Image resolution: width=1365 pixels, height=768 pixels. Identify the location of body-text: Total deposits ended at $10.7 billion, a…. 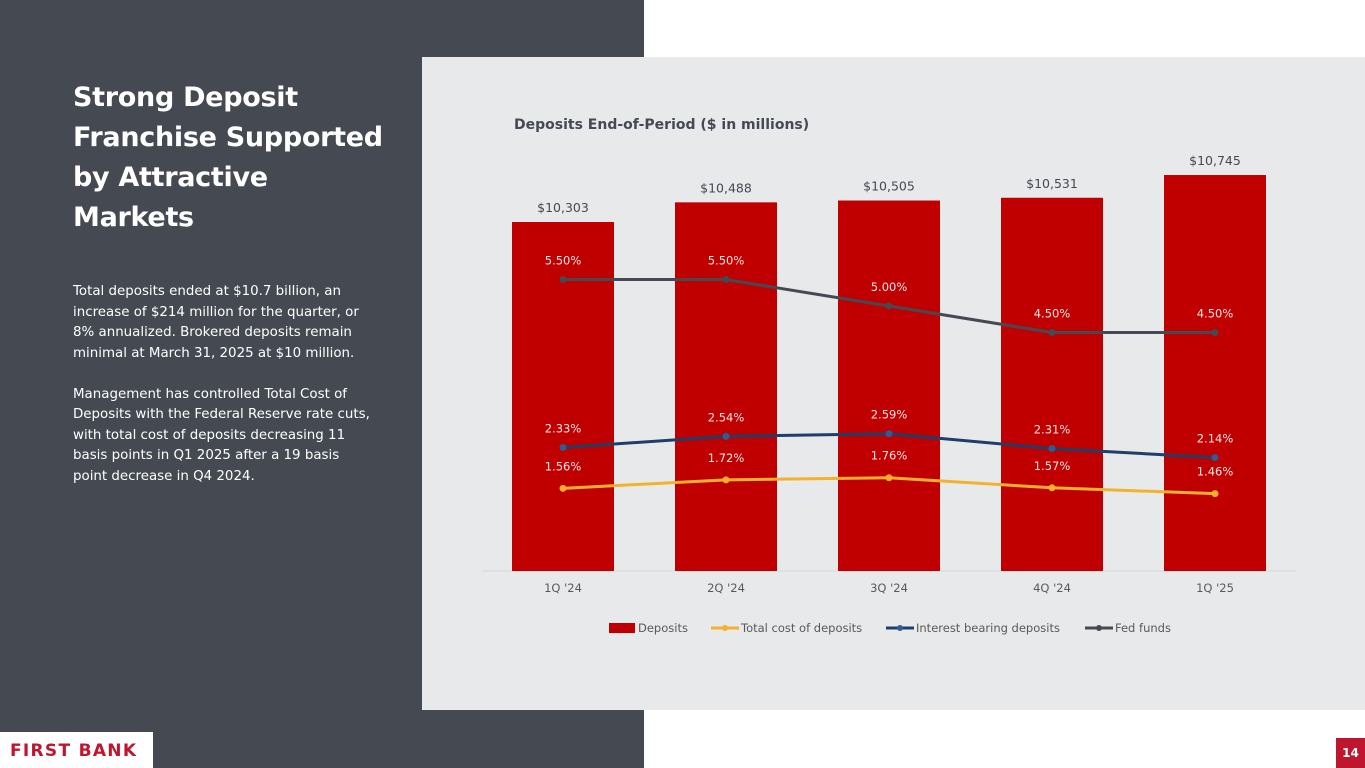
(223, 395).